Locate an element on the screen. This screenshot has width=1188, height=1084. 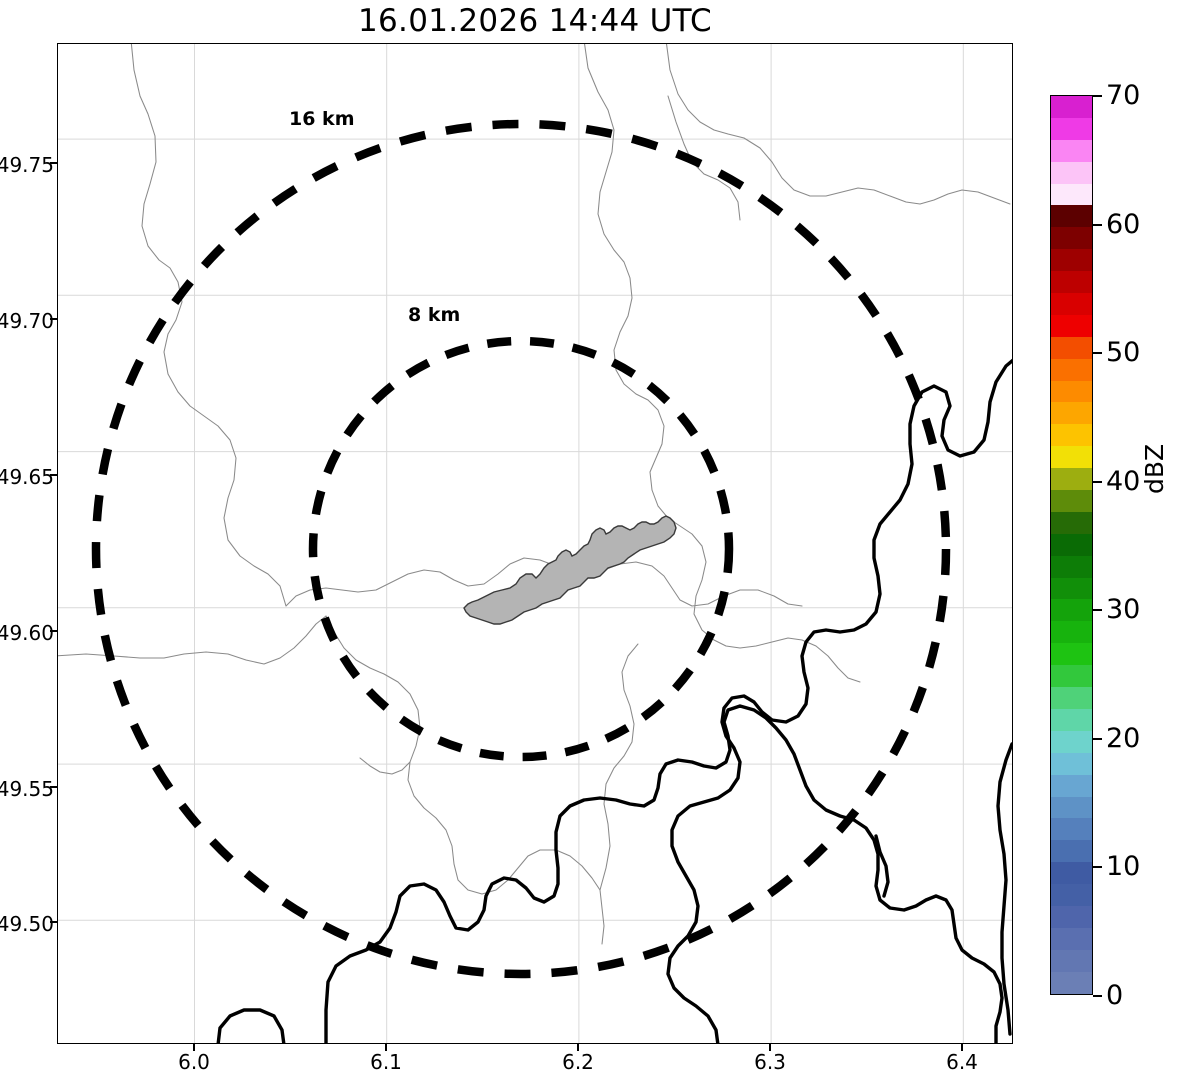
colorbar-axis-label: dBZ is located at coordinates (1154, 468).